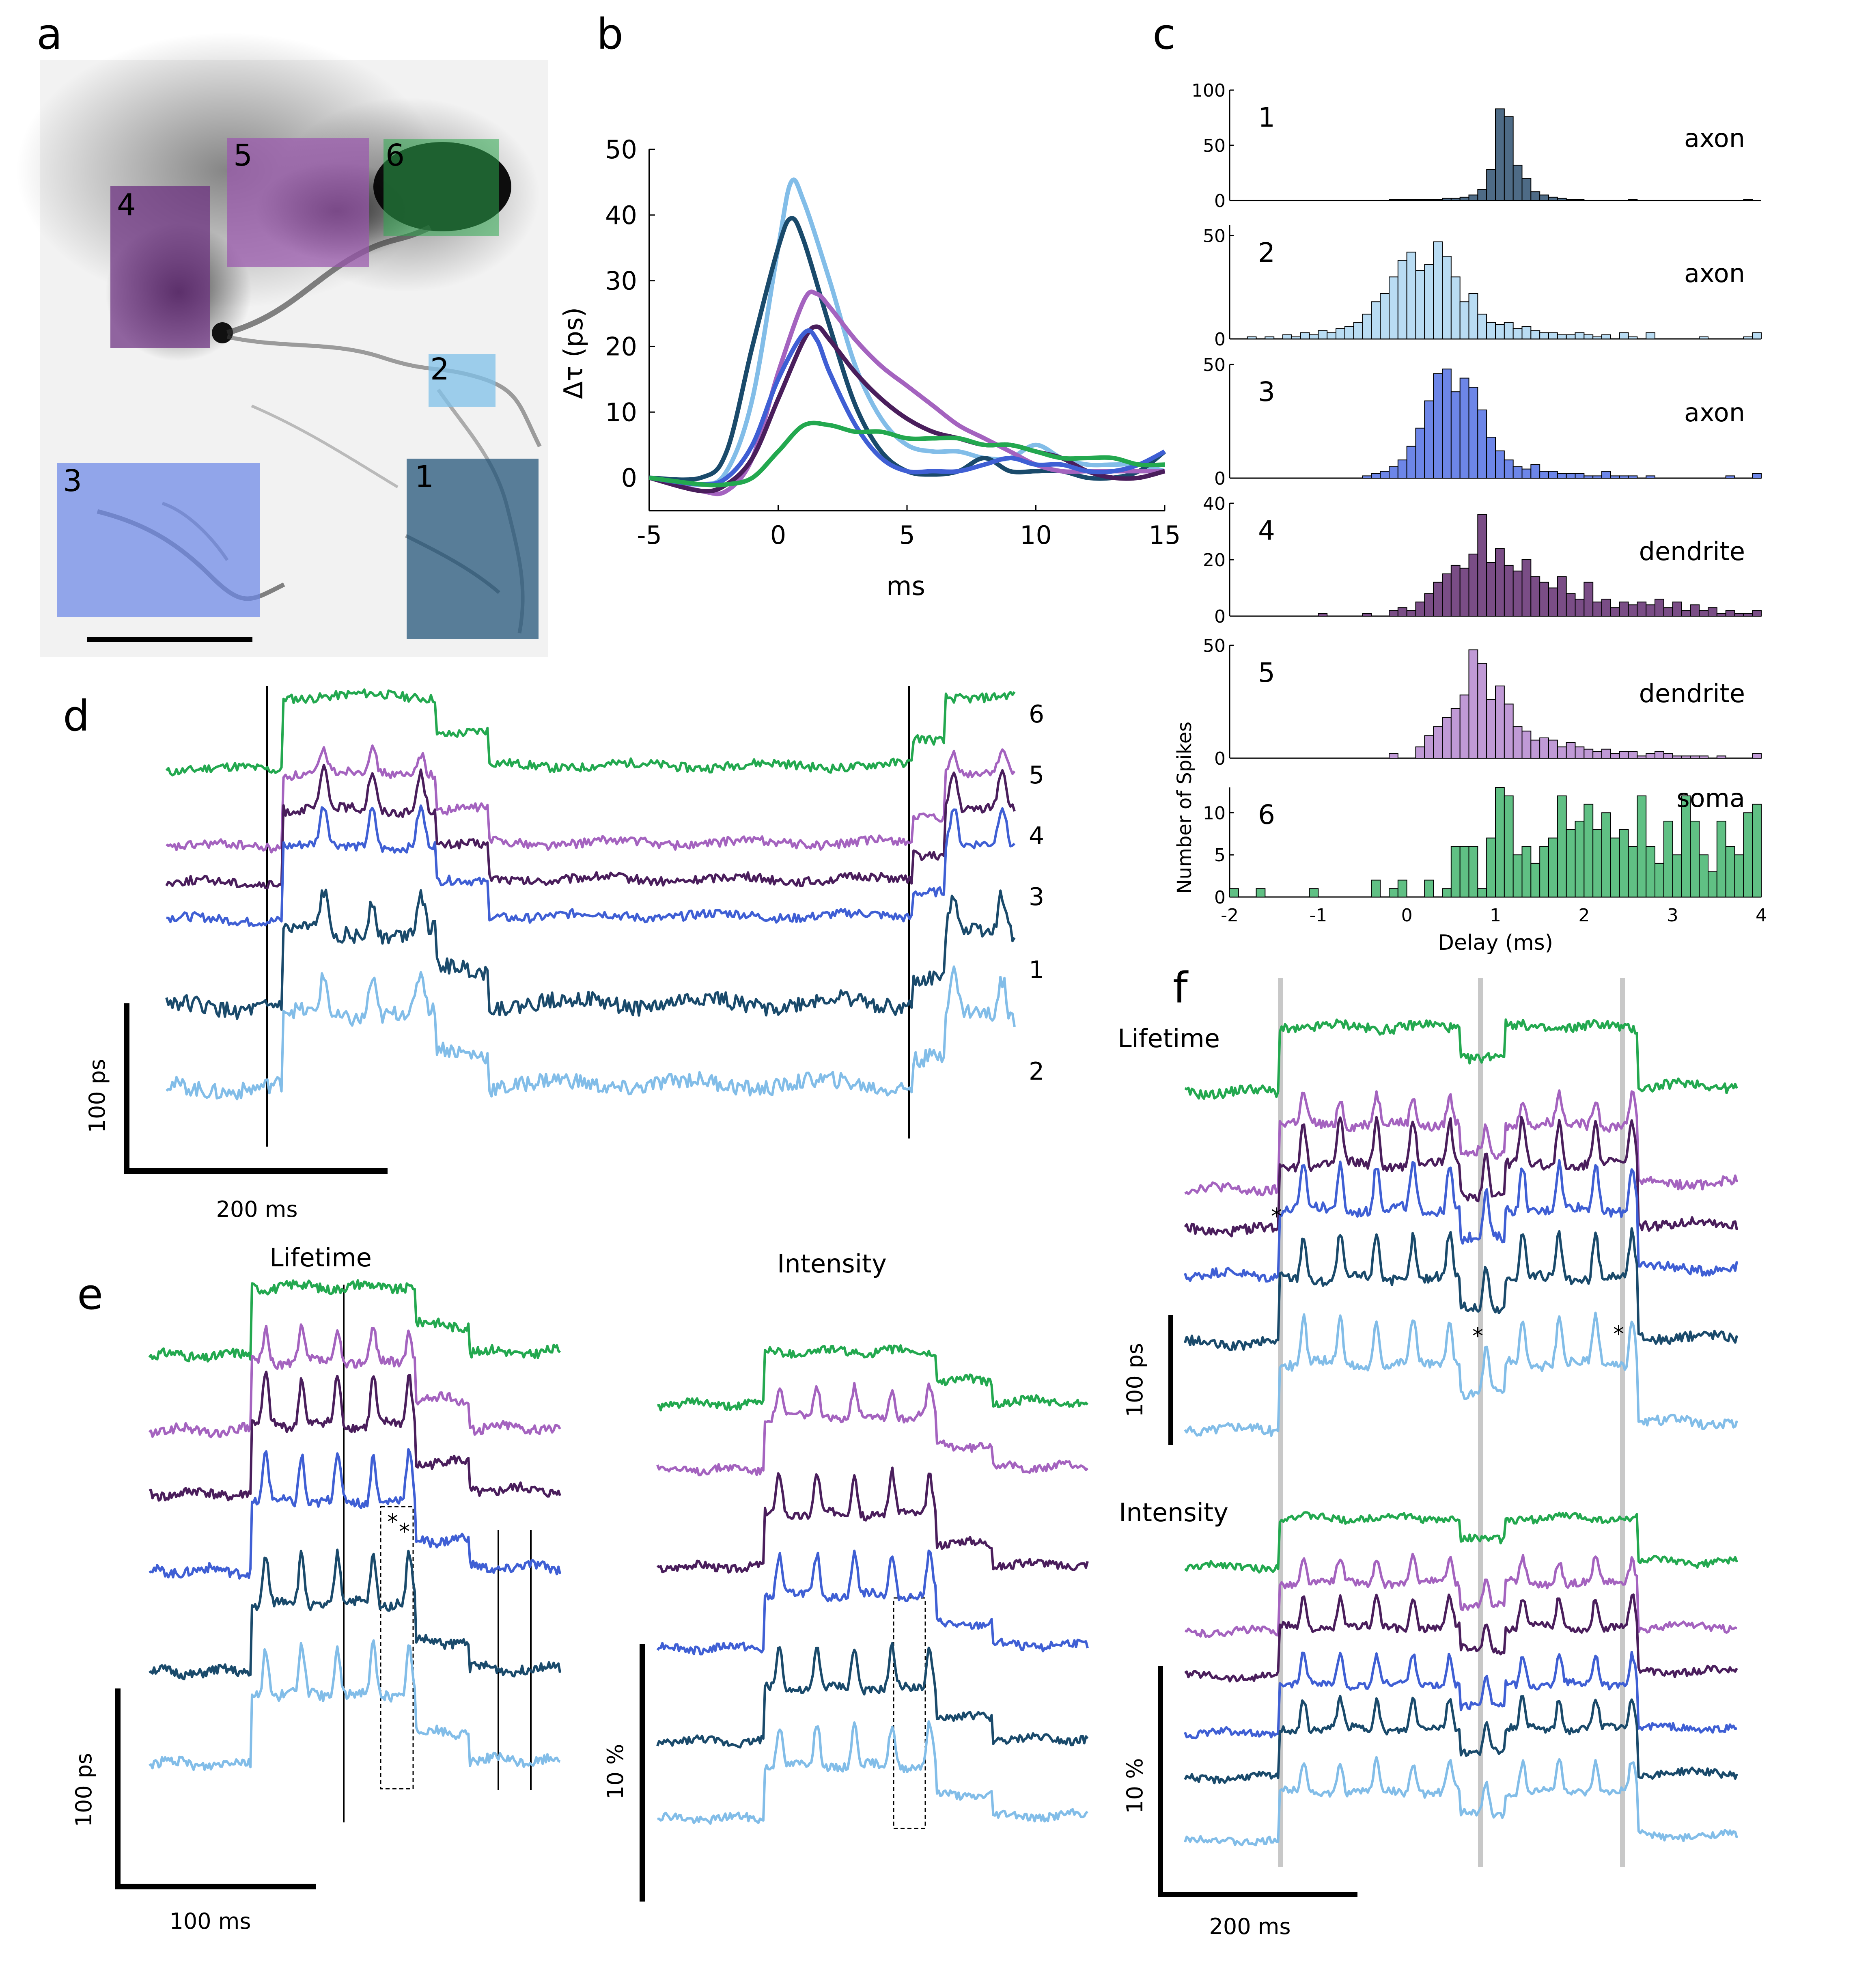 The image size is (1855, 1988). I want to click on panel-d-scalebar-y-label: 100 ps, so click(97, 1096).